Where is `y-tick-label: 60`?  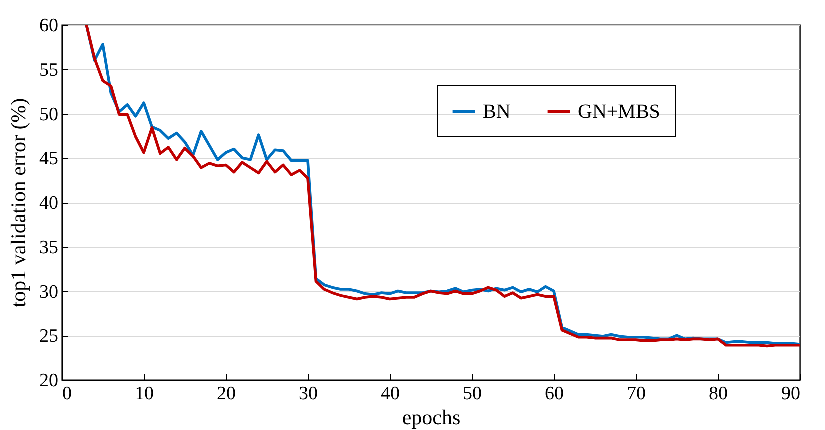 y-tick-label: 60 is located at coordinates (49, 26).